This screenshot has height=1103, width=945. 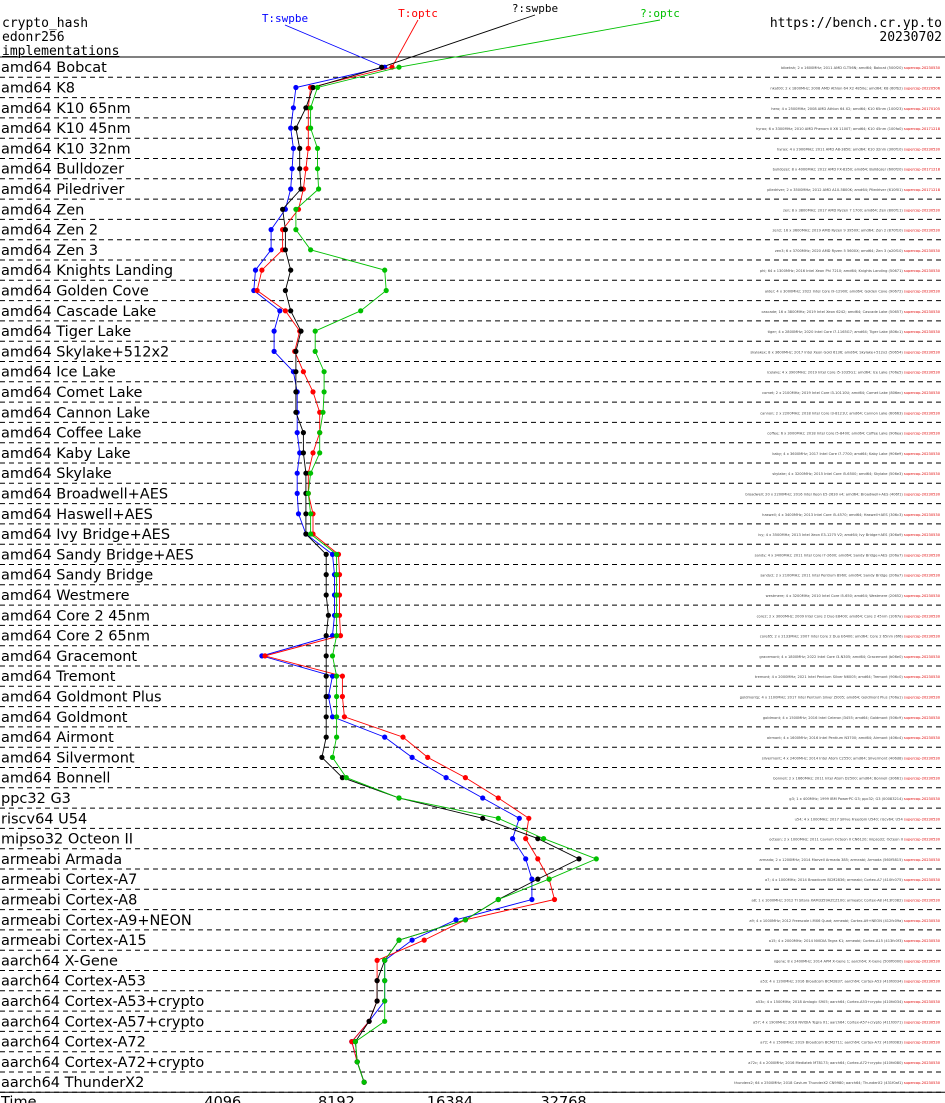 I want to click on row-label-amd64-bonnell: amd64 Bonnell, so click(x=55, y=779).